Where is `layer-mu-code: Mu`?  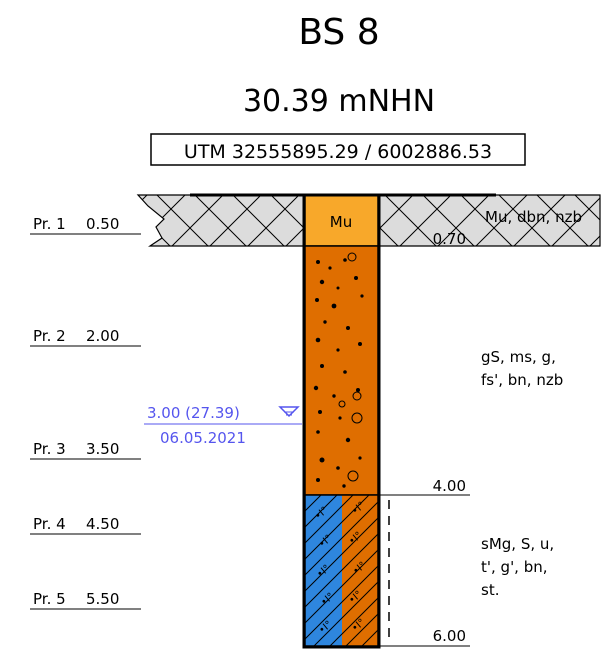
layer-mu-code: Mu is located at coordinates (341, 222).